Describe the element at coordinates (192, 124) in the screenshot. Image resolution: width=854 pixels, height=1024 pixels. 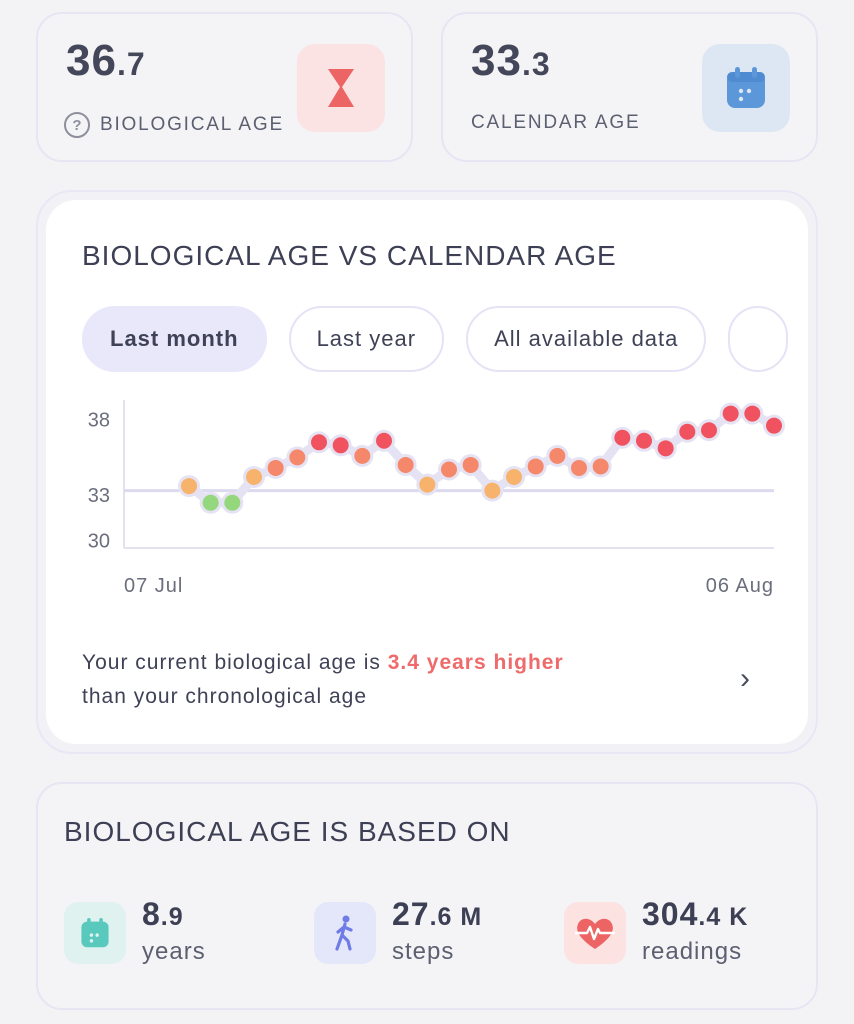
I see `biological-age-label: BIOLOGICAL AGE` at that location.